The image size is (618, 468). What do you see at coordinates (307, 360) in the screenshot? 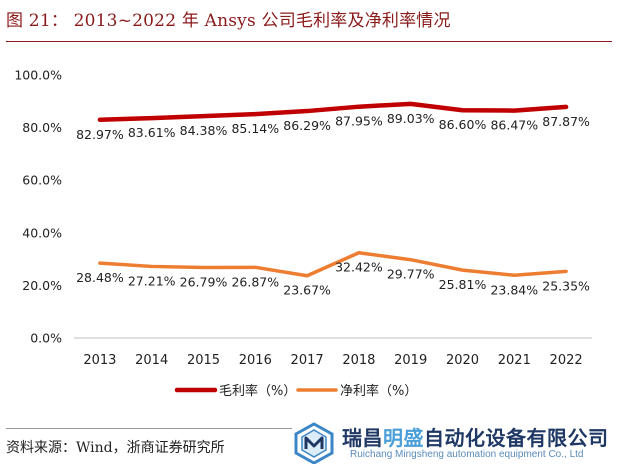
I see `x-tick-label: 2017` at bounding box center [307, 360].